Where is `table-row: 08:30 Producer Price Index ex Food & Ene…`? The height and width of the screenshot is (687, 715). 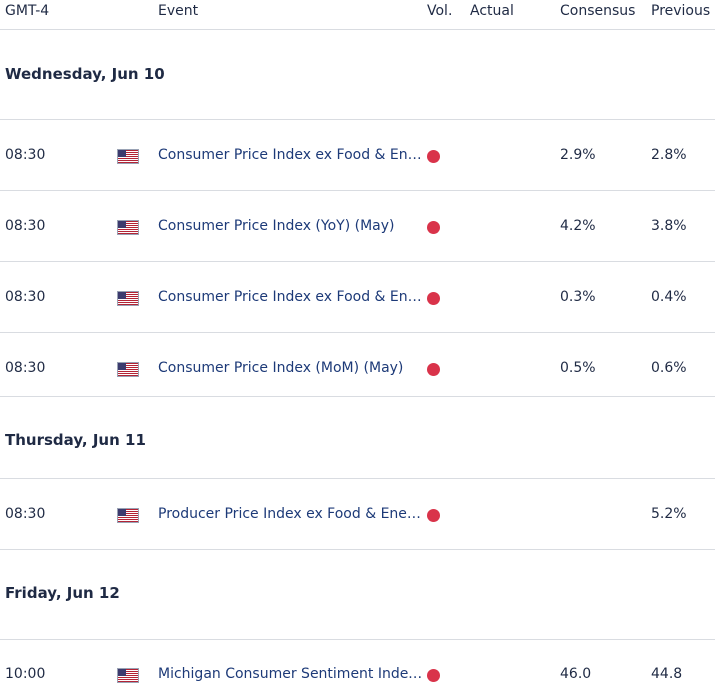 table-row: 08:30 Producer Price Index ex Food & Ene… is located at coordinates (357, 514).